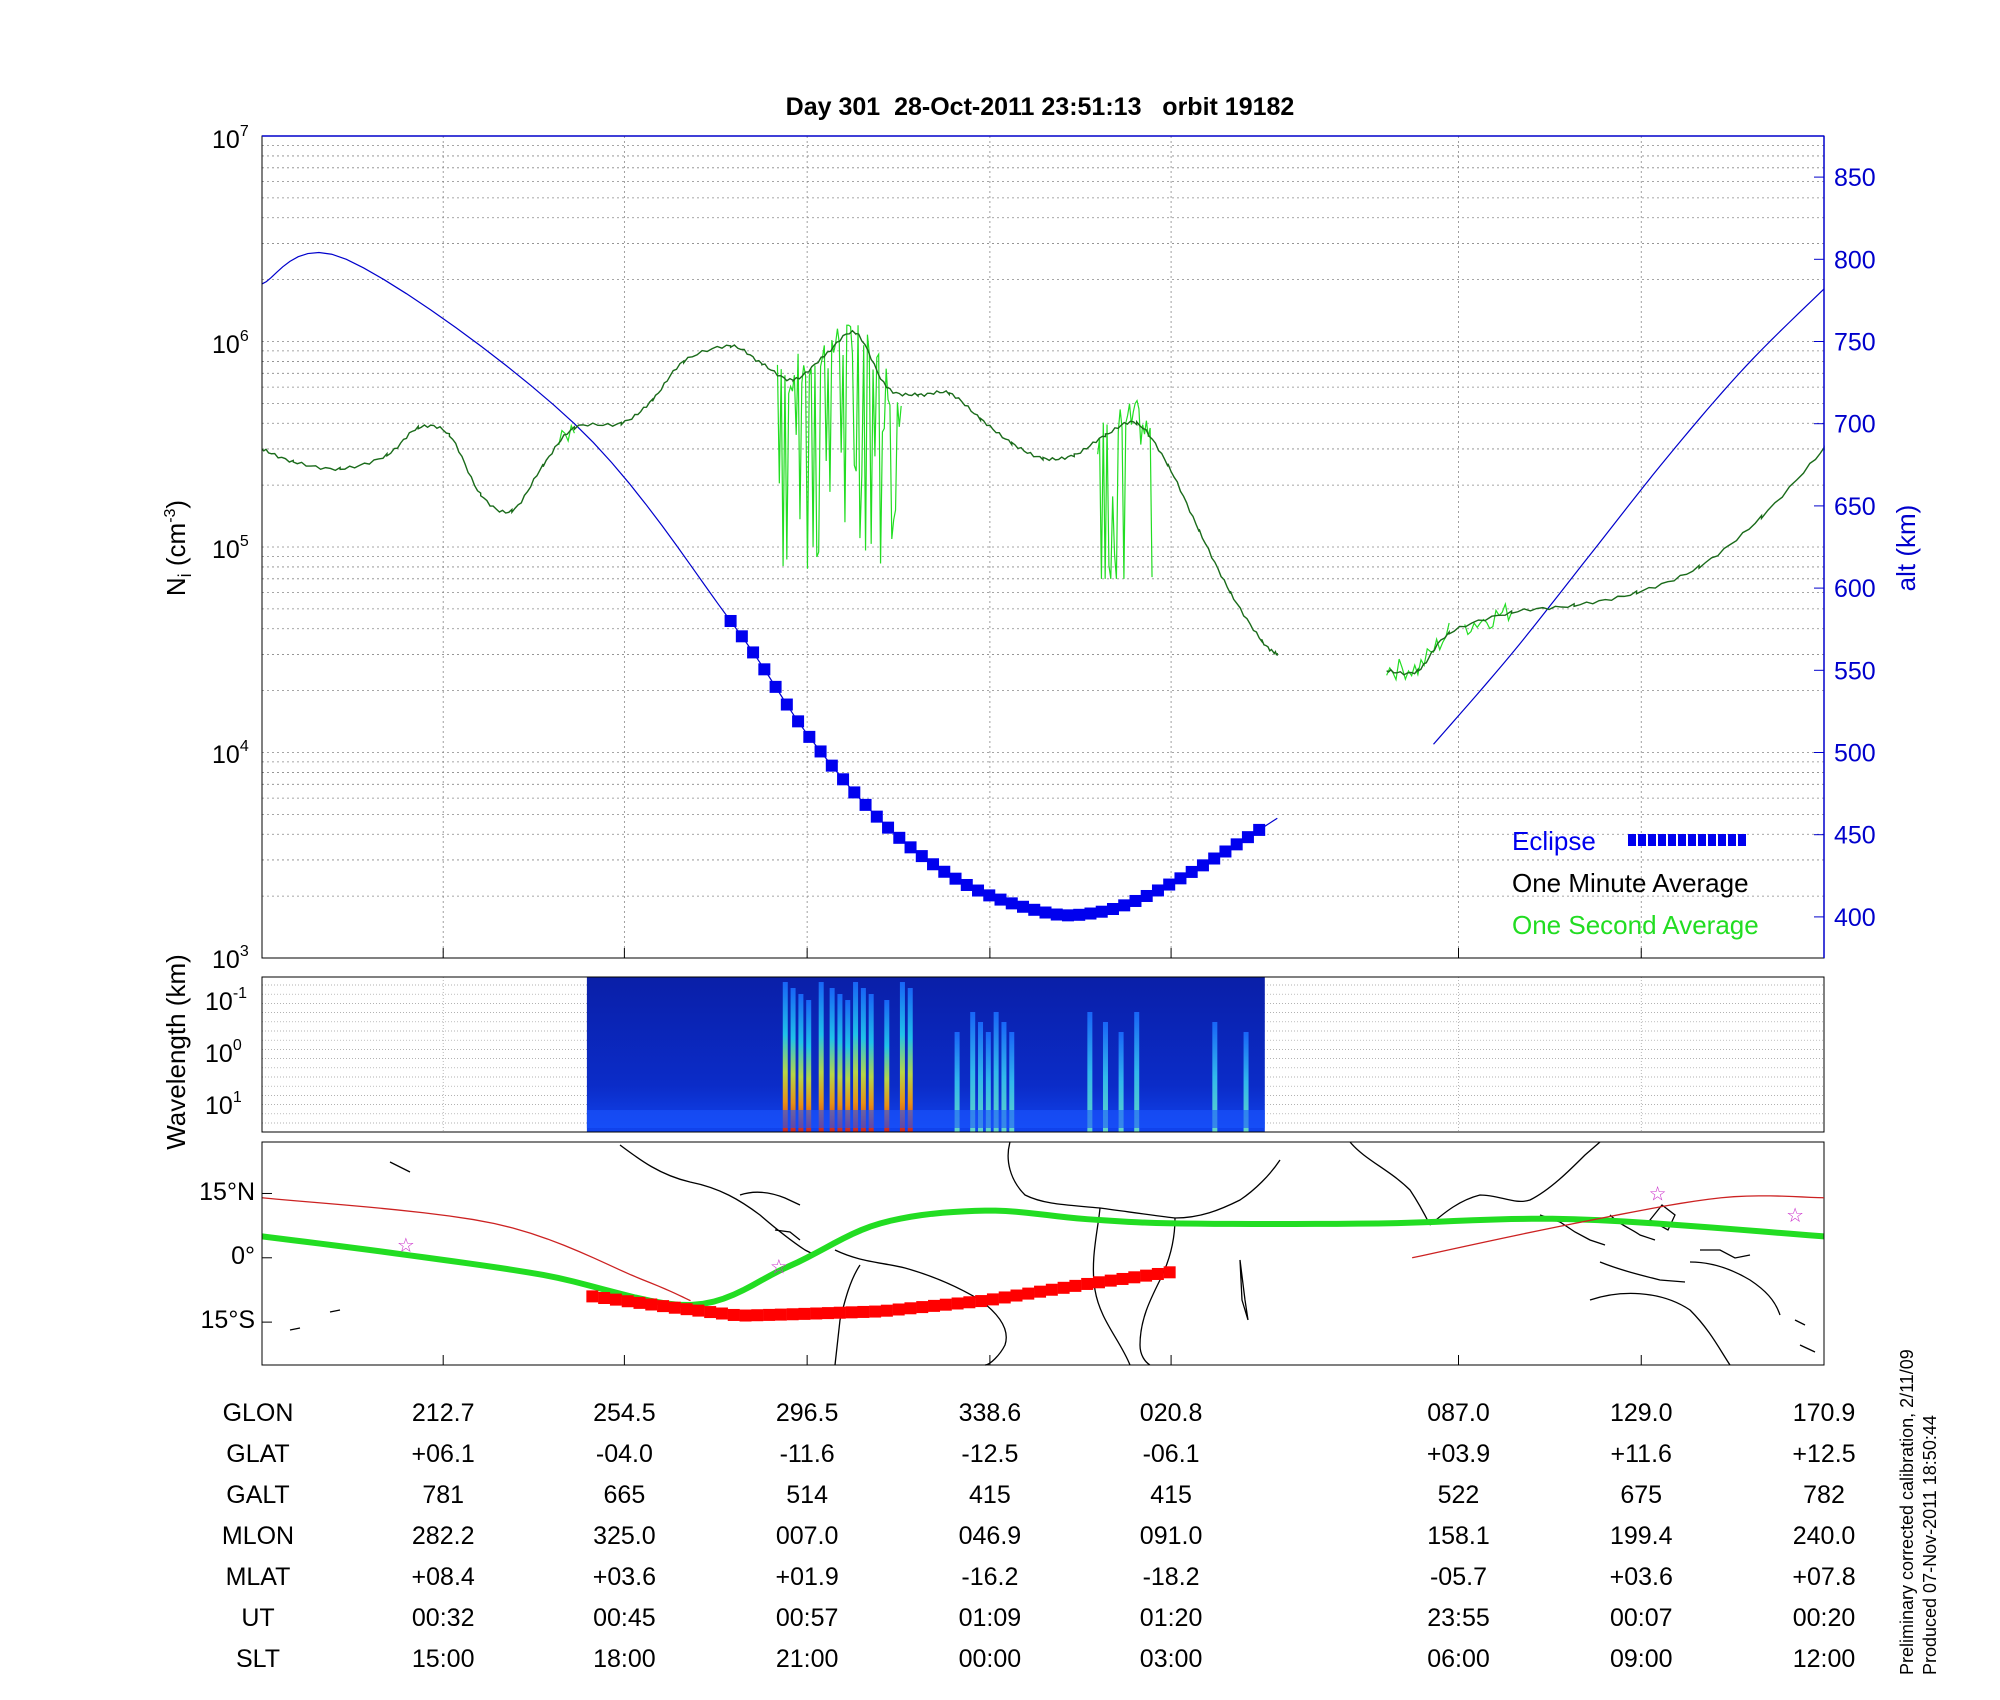 This screenshot has width=2000, height=1700. Describe the element at coordinates (1171, 1454) in the screenshot. I see `table-cell: -06.1` at that location.